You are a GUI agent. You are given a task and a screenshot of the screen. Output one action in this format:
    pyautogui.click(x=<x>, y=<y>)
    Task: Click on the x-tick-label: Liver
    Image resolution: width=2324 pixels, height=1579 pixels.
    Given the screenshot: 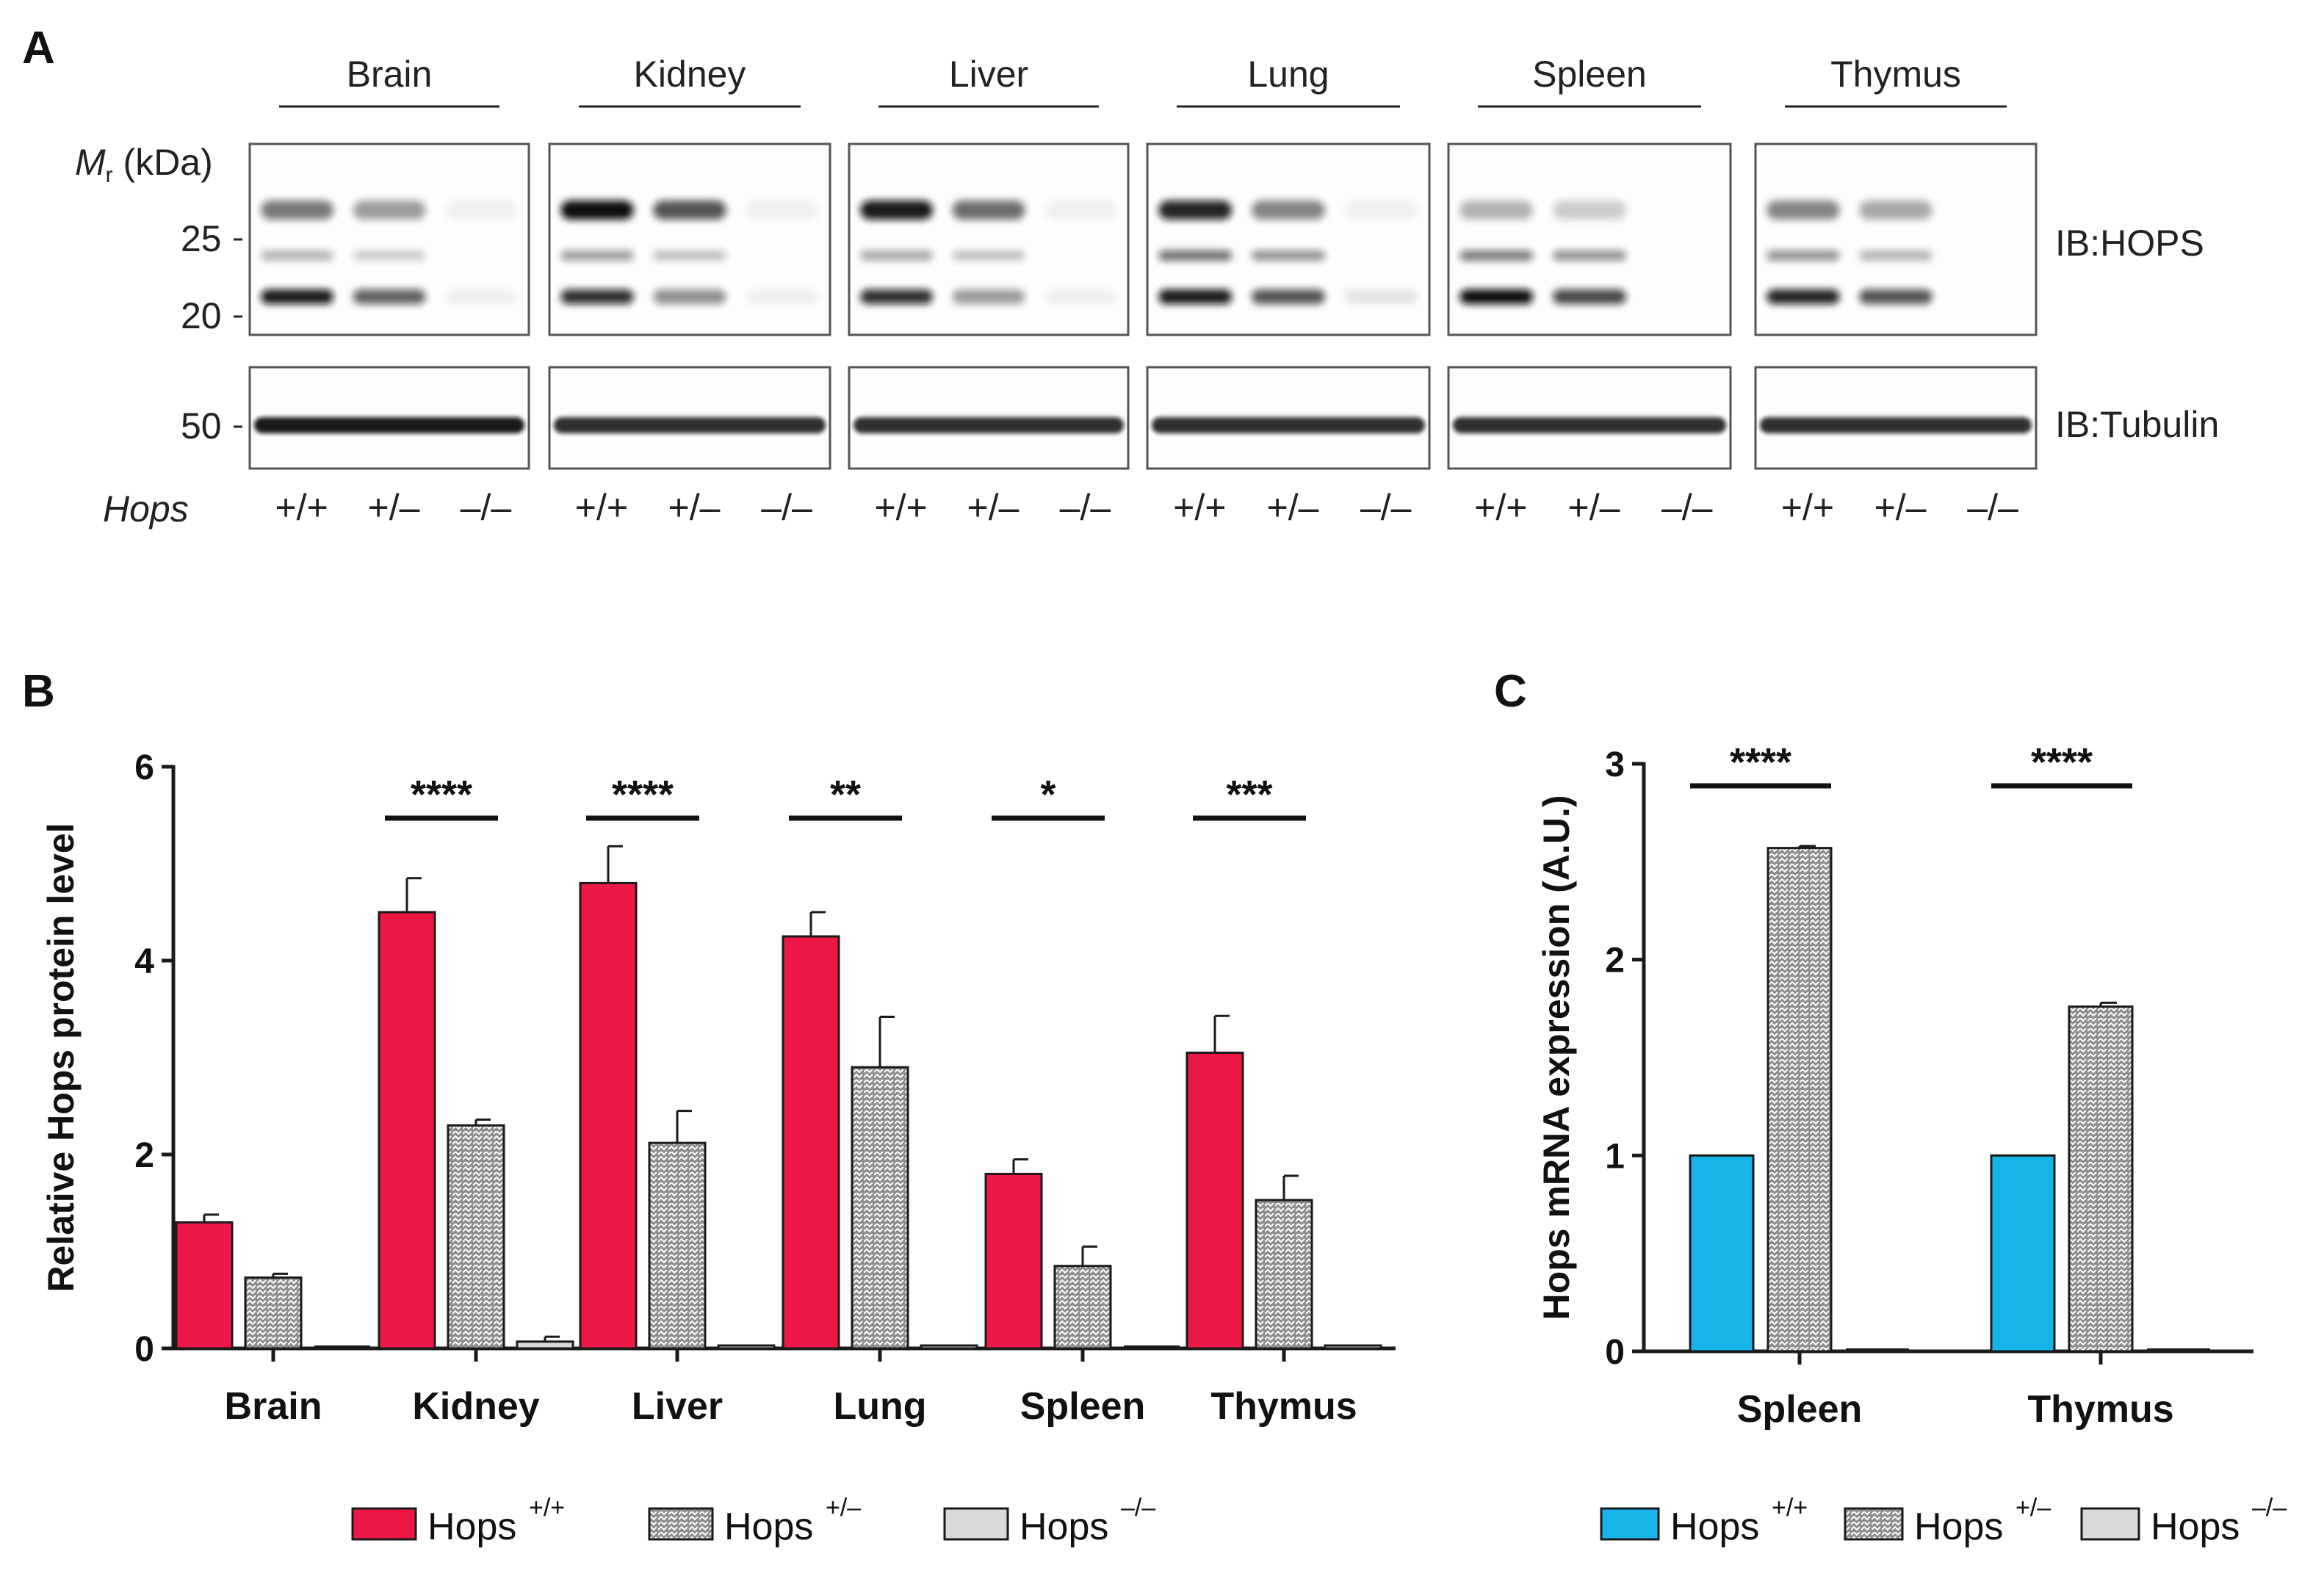 What is the action you would take?
    pyautogui.click(x=678, y=1406)
    